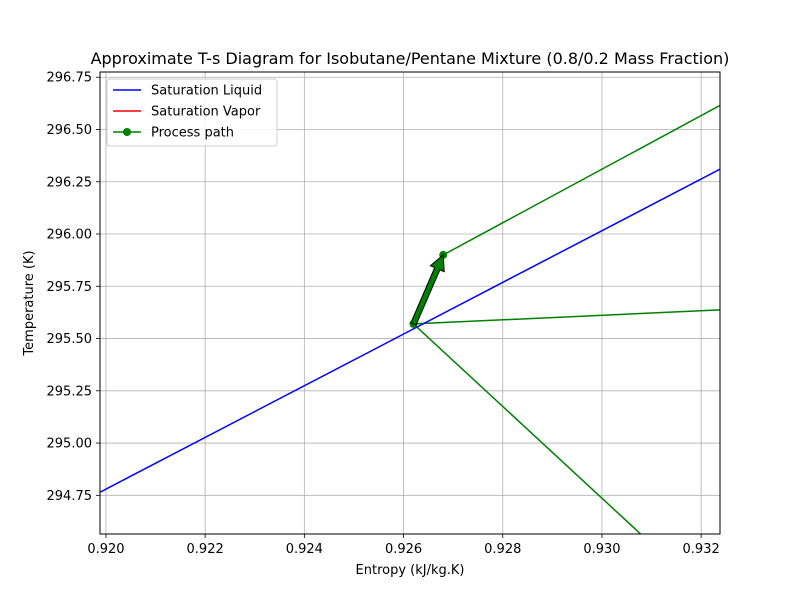 The height and width of the screenshot is (600, 800). What do you see at coordinates (502, 549) in the screenshot?
I see `x-tick-label: 0.928` at bounding box center [502, 549].